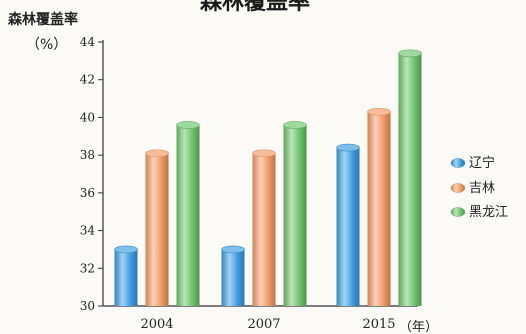 This screenshot has height=334, width=526. Describe the element at coordinates (482, 188) in the screenshot. I see `legend-label: 吉林` at that location.